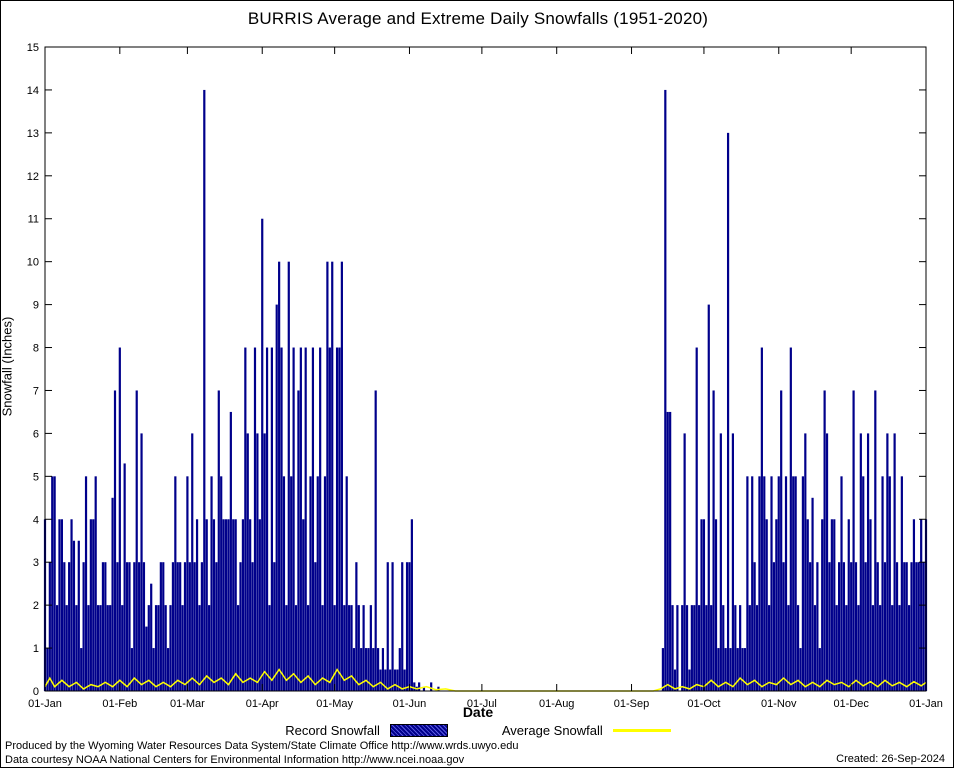 This screenshot has height=769, width=954. What do you see at coordinates (36, 520) in the screenshot?
I see `y-tick-label: 4` at bounding box center [36, 520].